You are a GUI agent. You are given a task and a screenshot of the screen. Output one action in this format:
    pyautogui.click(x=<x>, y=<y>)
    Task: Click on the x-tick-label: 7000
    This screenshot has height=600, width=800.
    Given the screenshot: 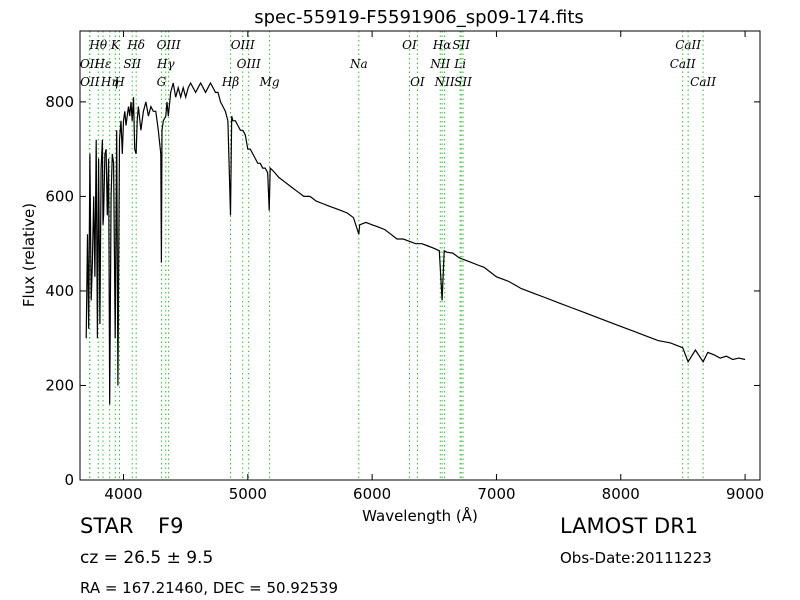 What is the action you would take?
    pyautogui.click(x=496, y=494)
    